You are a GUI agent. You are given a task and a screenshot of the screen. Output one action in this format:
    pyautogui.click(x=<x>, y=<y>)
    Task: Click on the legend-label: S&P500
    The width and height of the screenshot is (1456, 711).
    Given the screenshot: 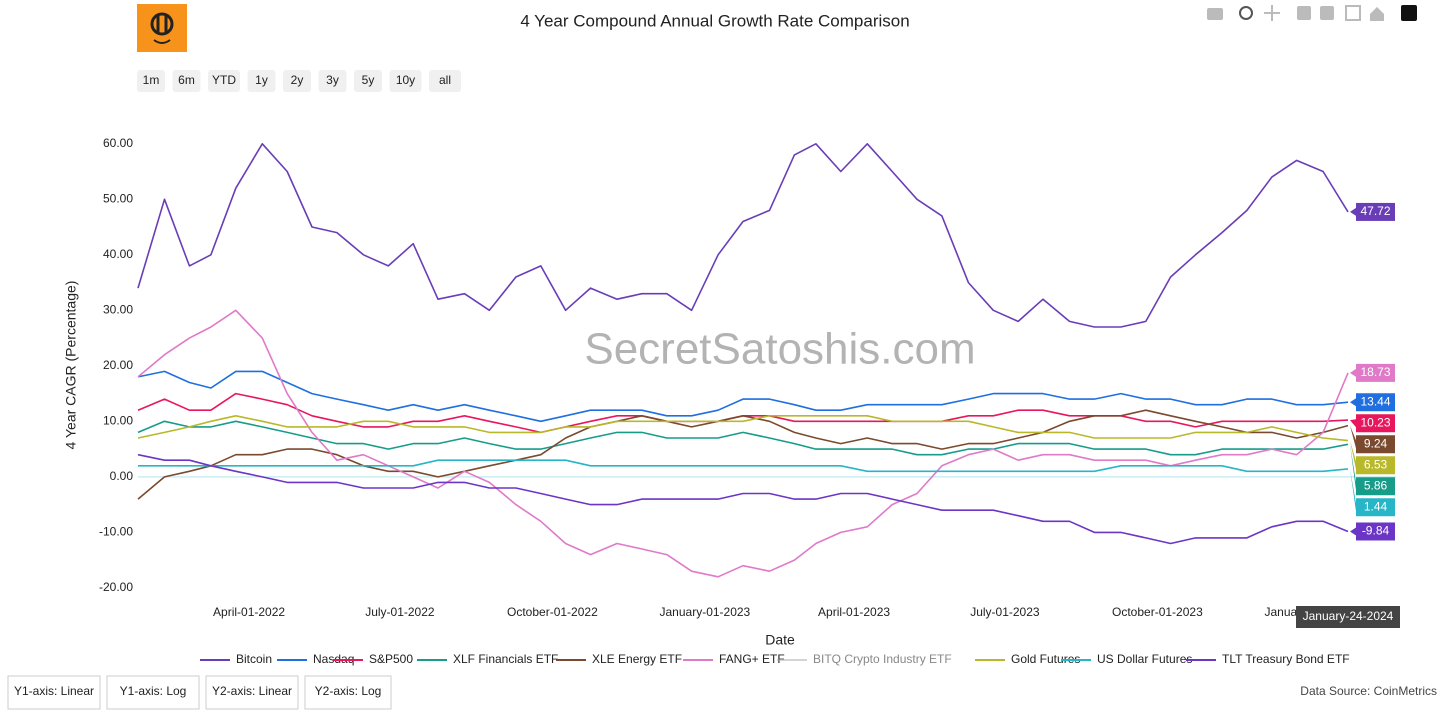 What is the action you would take?
    pyautogui.click(x=391, y=659)
    